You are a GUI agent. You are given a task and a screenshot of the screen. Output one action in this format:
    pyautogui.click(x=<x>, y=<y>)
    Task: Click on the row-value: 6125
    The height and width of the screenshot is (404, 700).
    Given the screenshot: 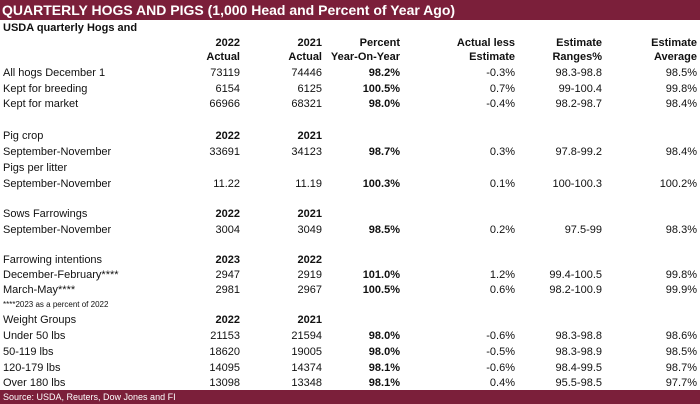 What is the action you would take?
    pyautogui.click(x=309, y=89)
    